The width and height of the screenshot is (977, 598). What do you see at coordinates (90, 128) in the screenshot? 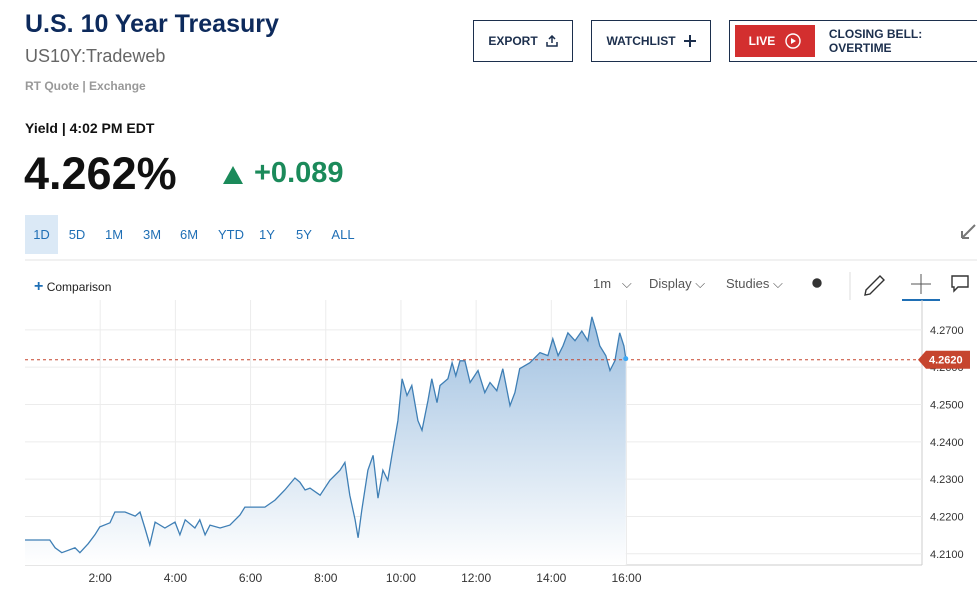
I see `quote-label: Yield | 4:02 PM EDT` at bounding box center [90, 128].